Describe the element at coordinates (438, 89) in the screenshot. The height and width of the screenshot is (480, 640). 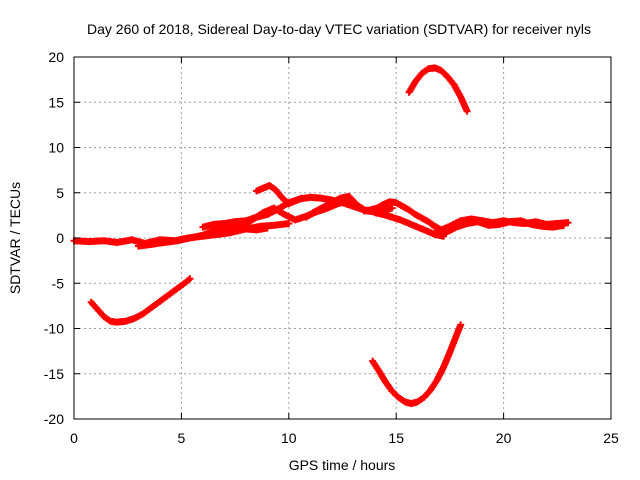
I see `series-arc-top-high` at that location.